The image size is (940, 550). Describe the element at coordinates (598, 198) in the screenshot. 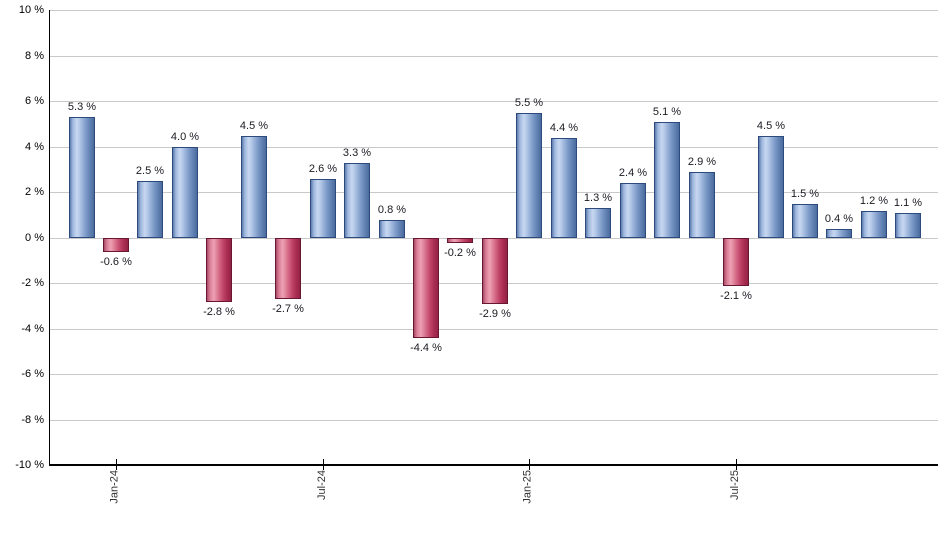

I see `bar-value-label: 1.3 %` at that location.